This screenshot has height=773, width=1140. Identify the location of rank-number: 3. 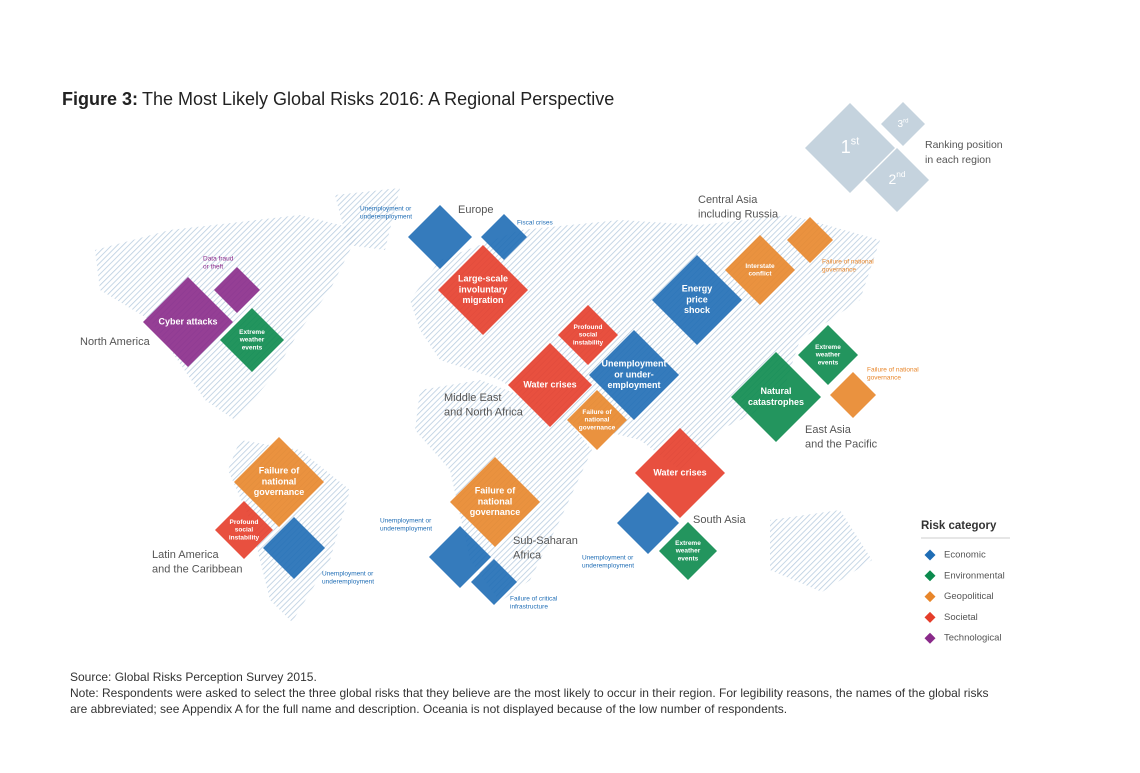
(901, 124).